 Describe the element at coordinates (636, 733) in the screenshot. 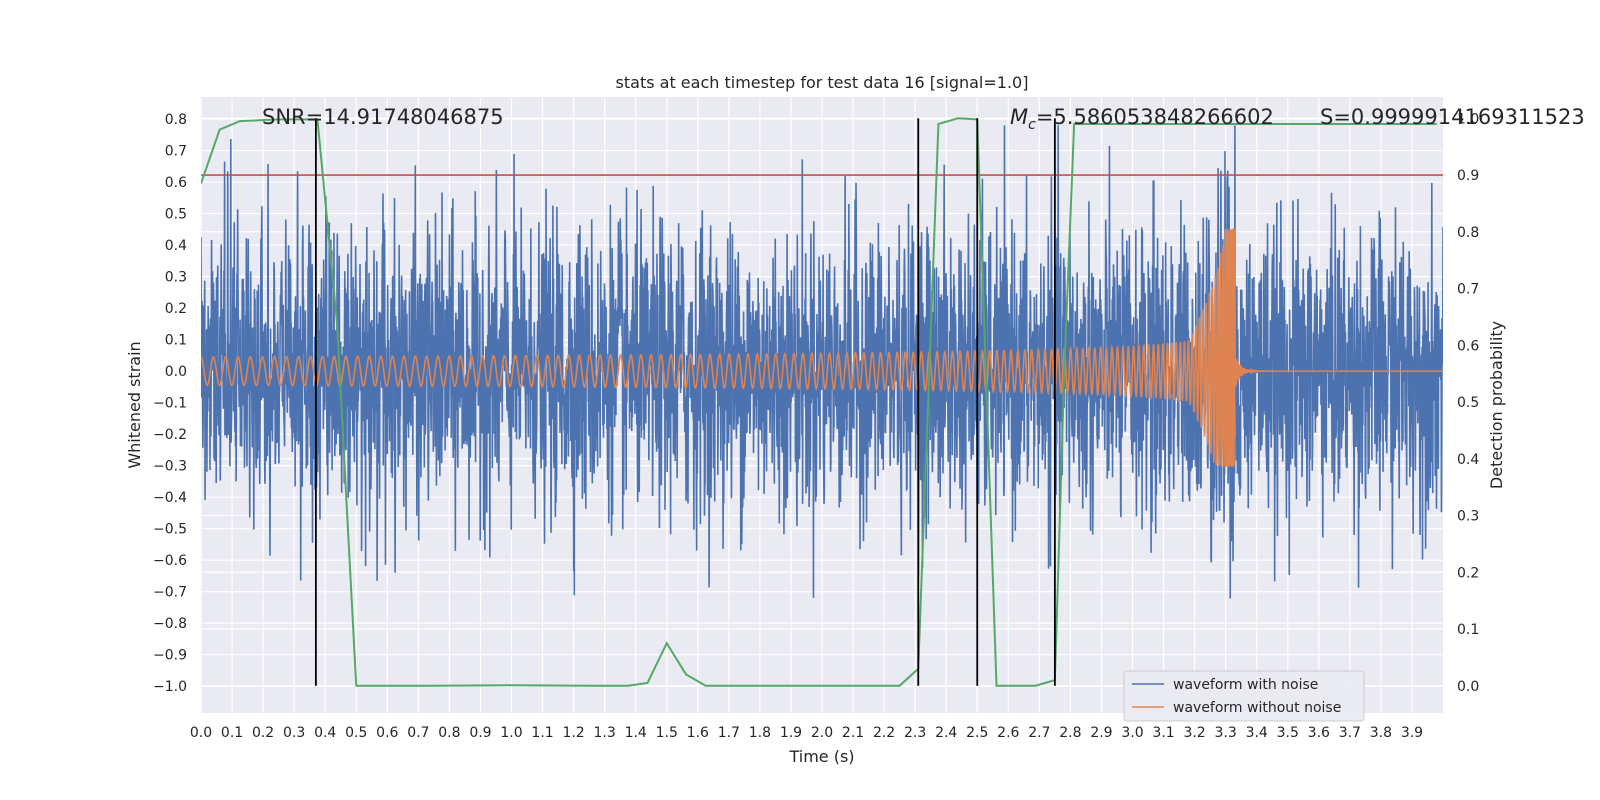

I see `x-tick-label: 1.4` at that location.